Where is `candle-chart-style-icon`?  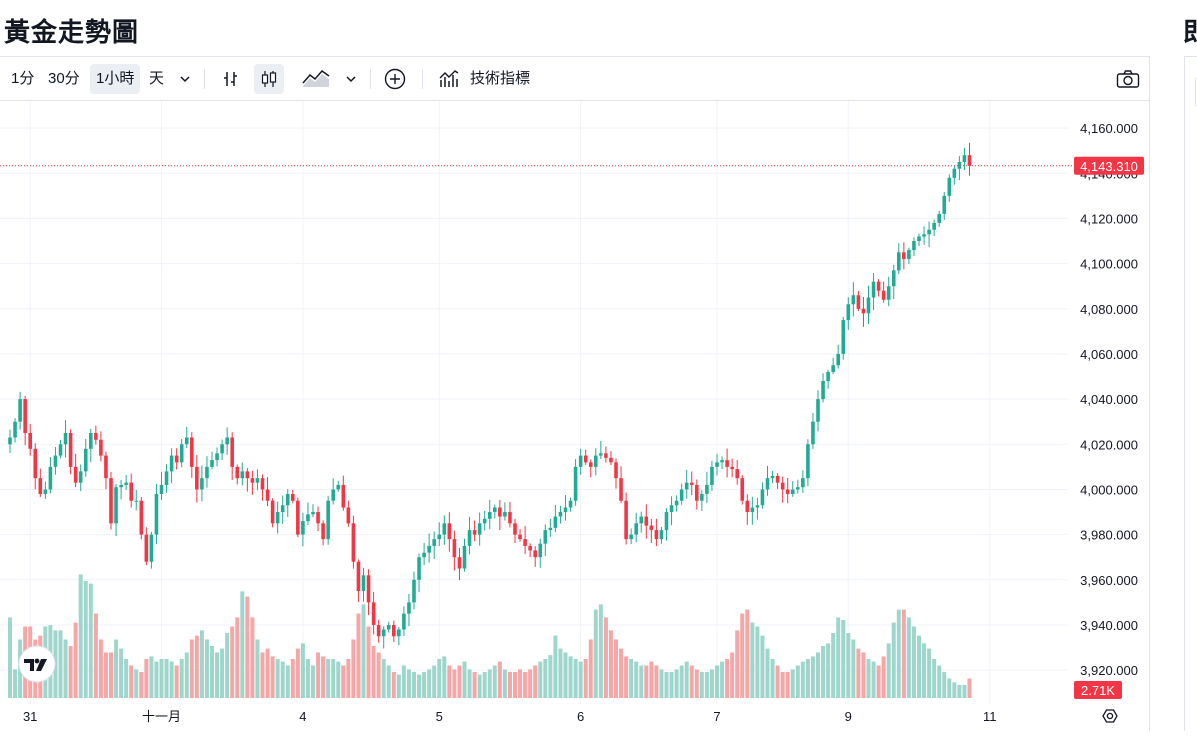 candle-chart-style-icon is located at coordinates (269, 79).